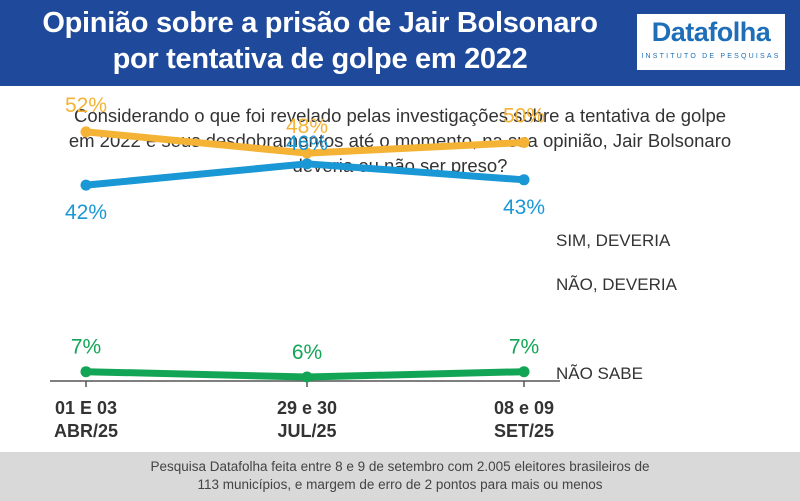 The height and width of the screenshot is (501, 800). Describe the element at coordinates (86, 431) in the screenshot. I see `x-tick-label: ABR/25` at that location.